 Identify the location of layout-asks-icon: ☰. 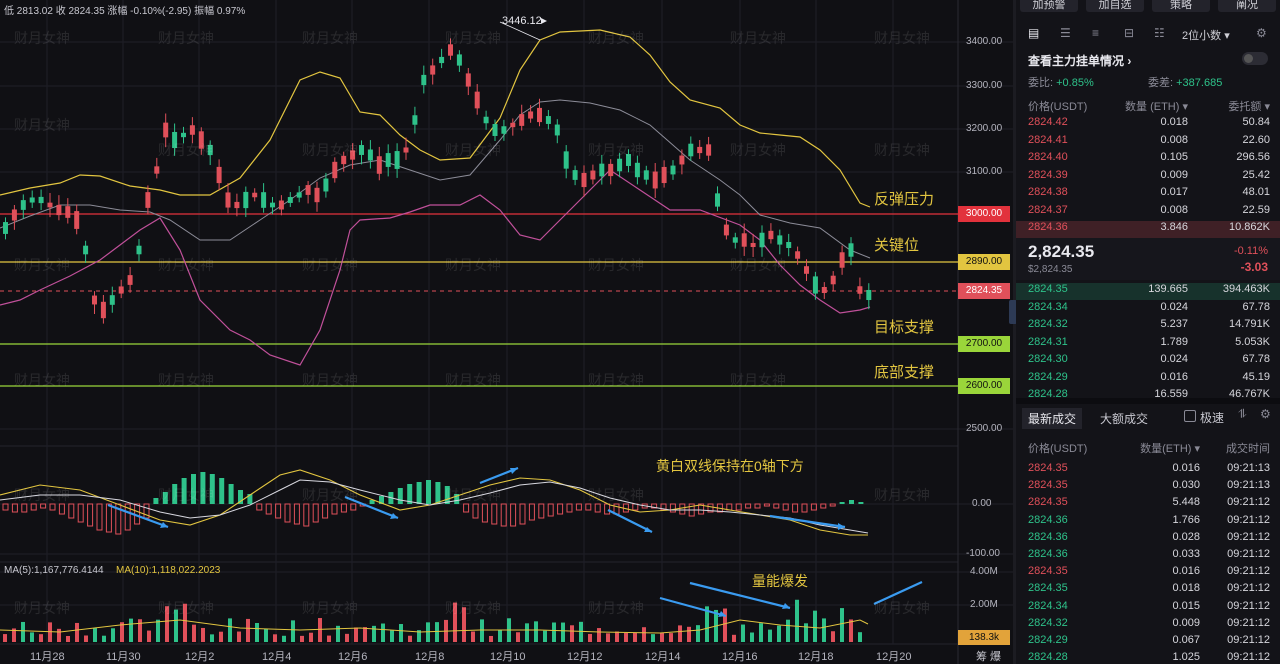
(1065, 33).